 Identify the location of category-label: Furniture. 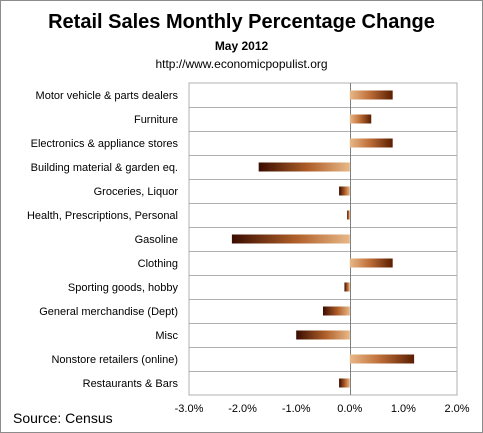
(156, 120).